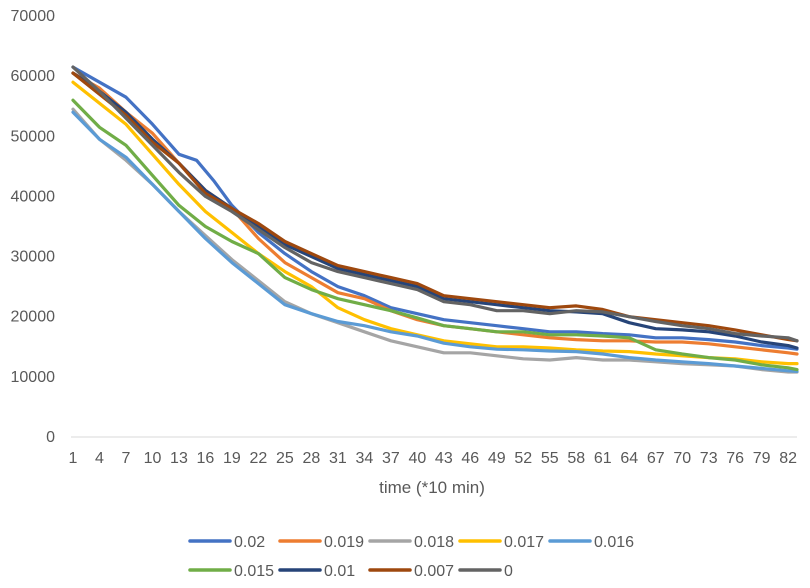 The height and width of the screenshot is (588, 810). What do you see at coordinates (576, 458) in the screenshot?
I see `x-tick-label: 58` at bounding box center [576, 458].